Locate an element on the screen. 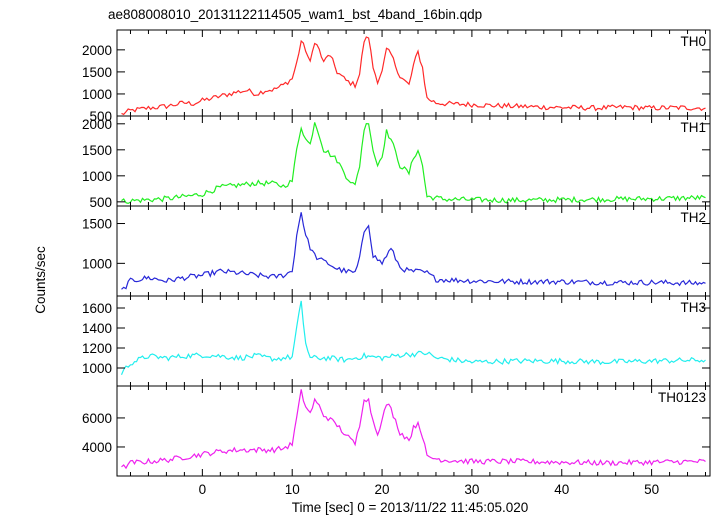  x-tick-label: 10 is located at coordinates (292, 489).